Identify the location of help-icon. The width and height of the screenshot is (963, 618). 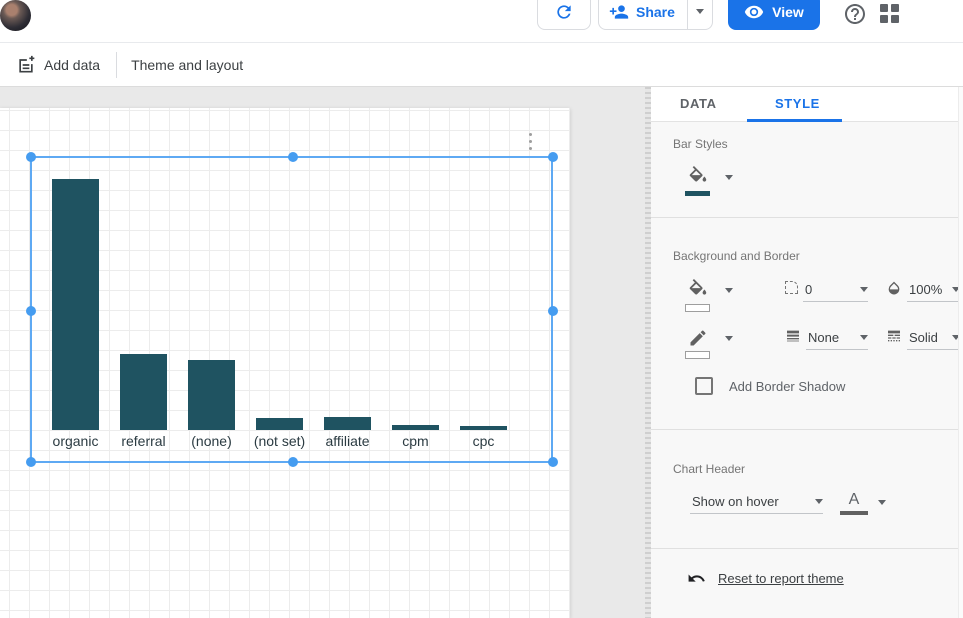
(855, 14).